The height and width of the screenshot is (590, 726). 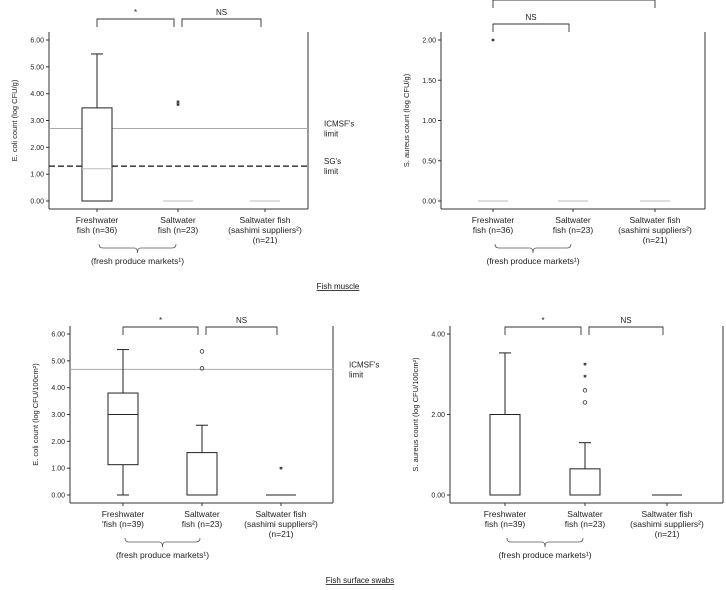 What do you see at coordinates (37, 202) in the screenshot?
I see `panel1-y-tick-label: 0.00` at bounding box center [37, 202].